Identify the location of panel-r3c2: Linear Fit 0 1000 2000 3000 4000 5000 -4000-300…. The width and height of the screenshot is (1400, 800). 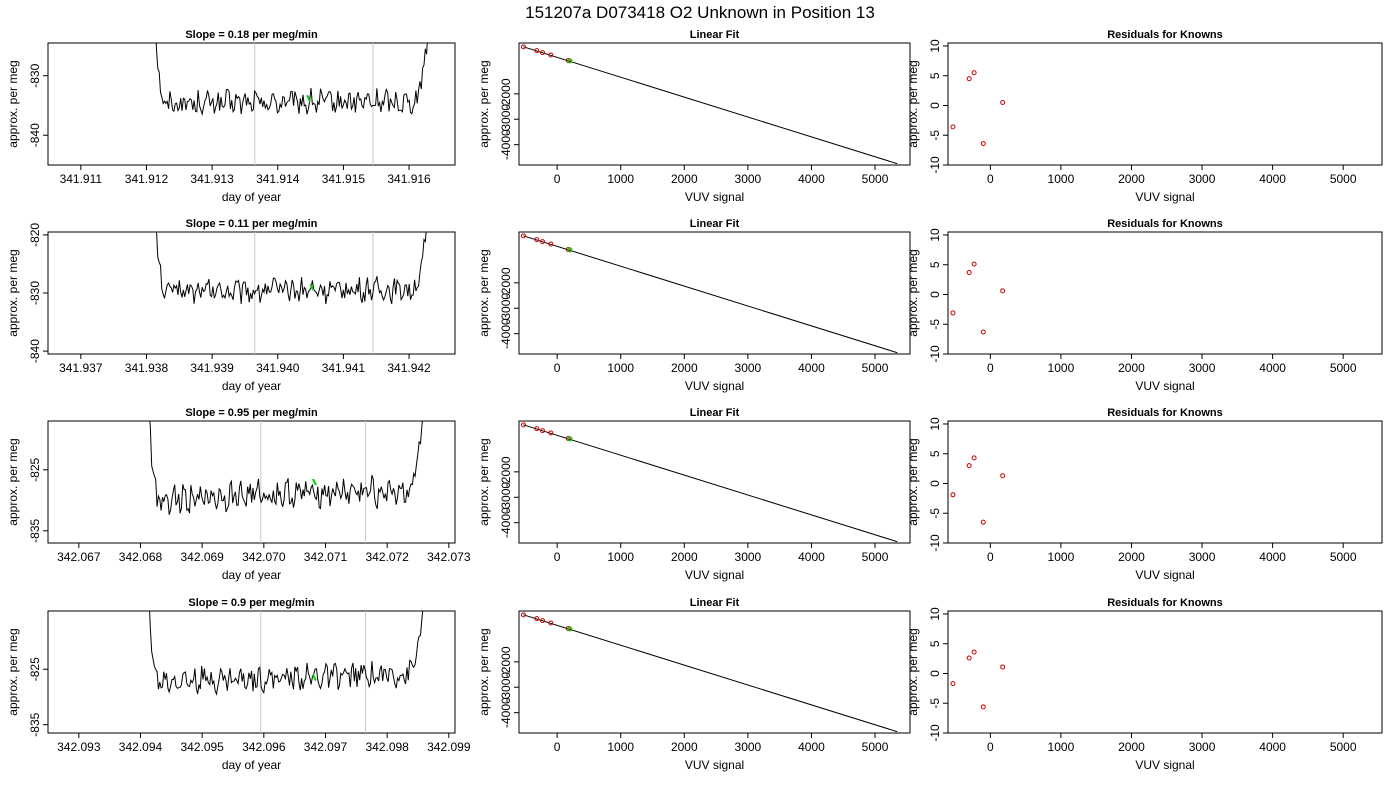
(694, 494).